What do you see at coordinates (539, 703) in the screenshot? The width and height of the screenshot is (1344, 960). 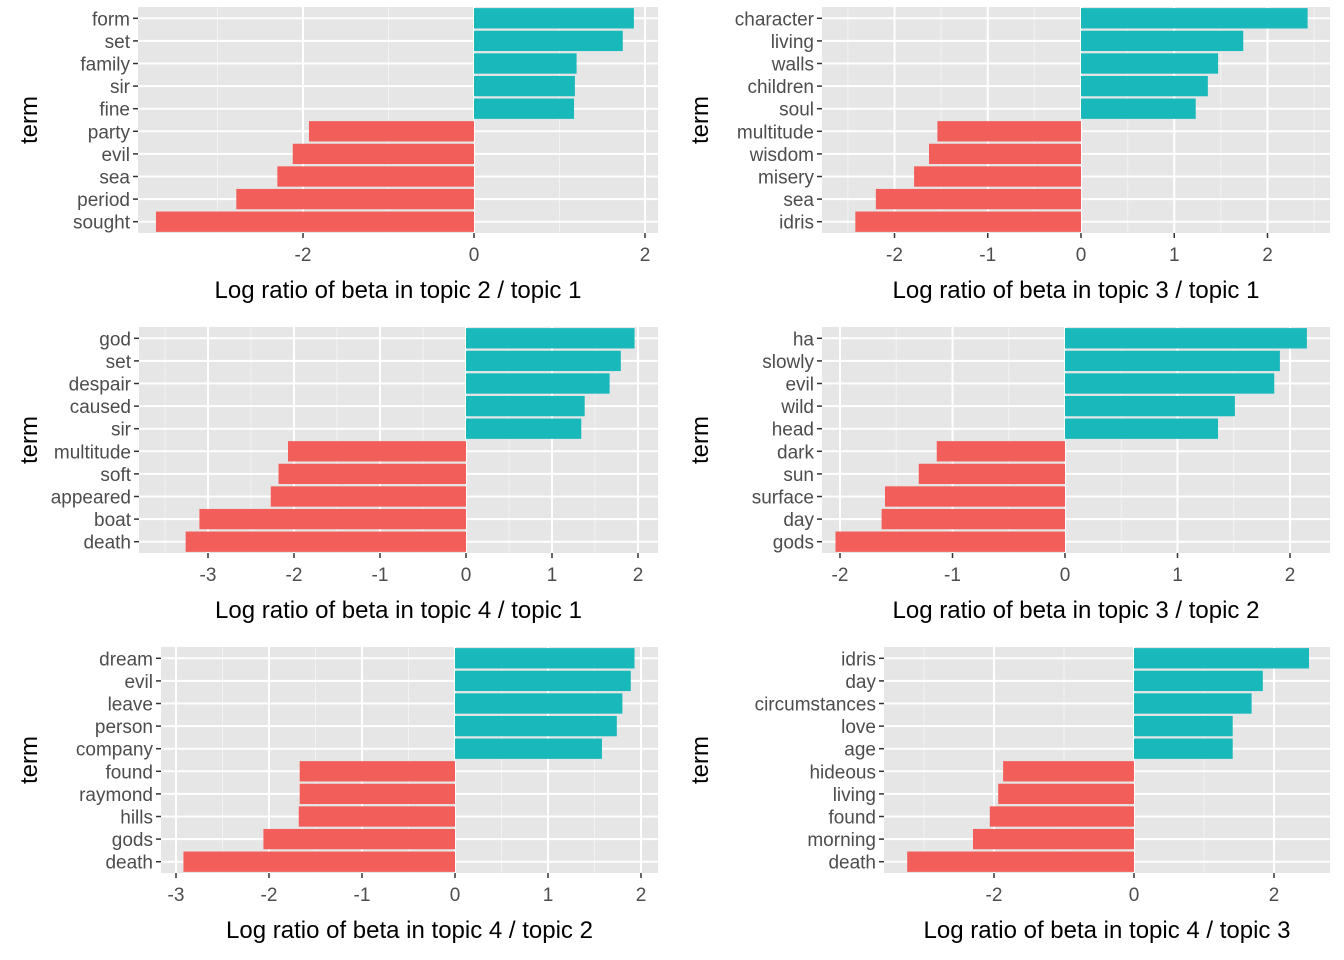 I see `bar-leave` at bounding box center [539, 703].